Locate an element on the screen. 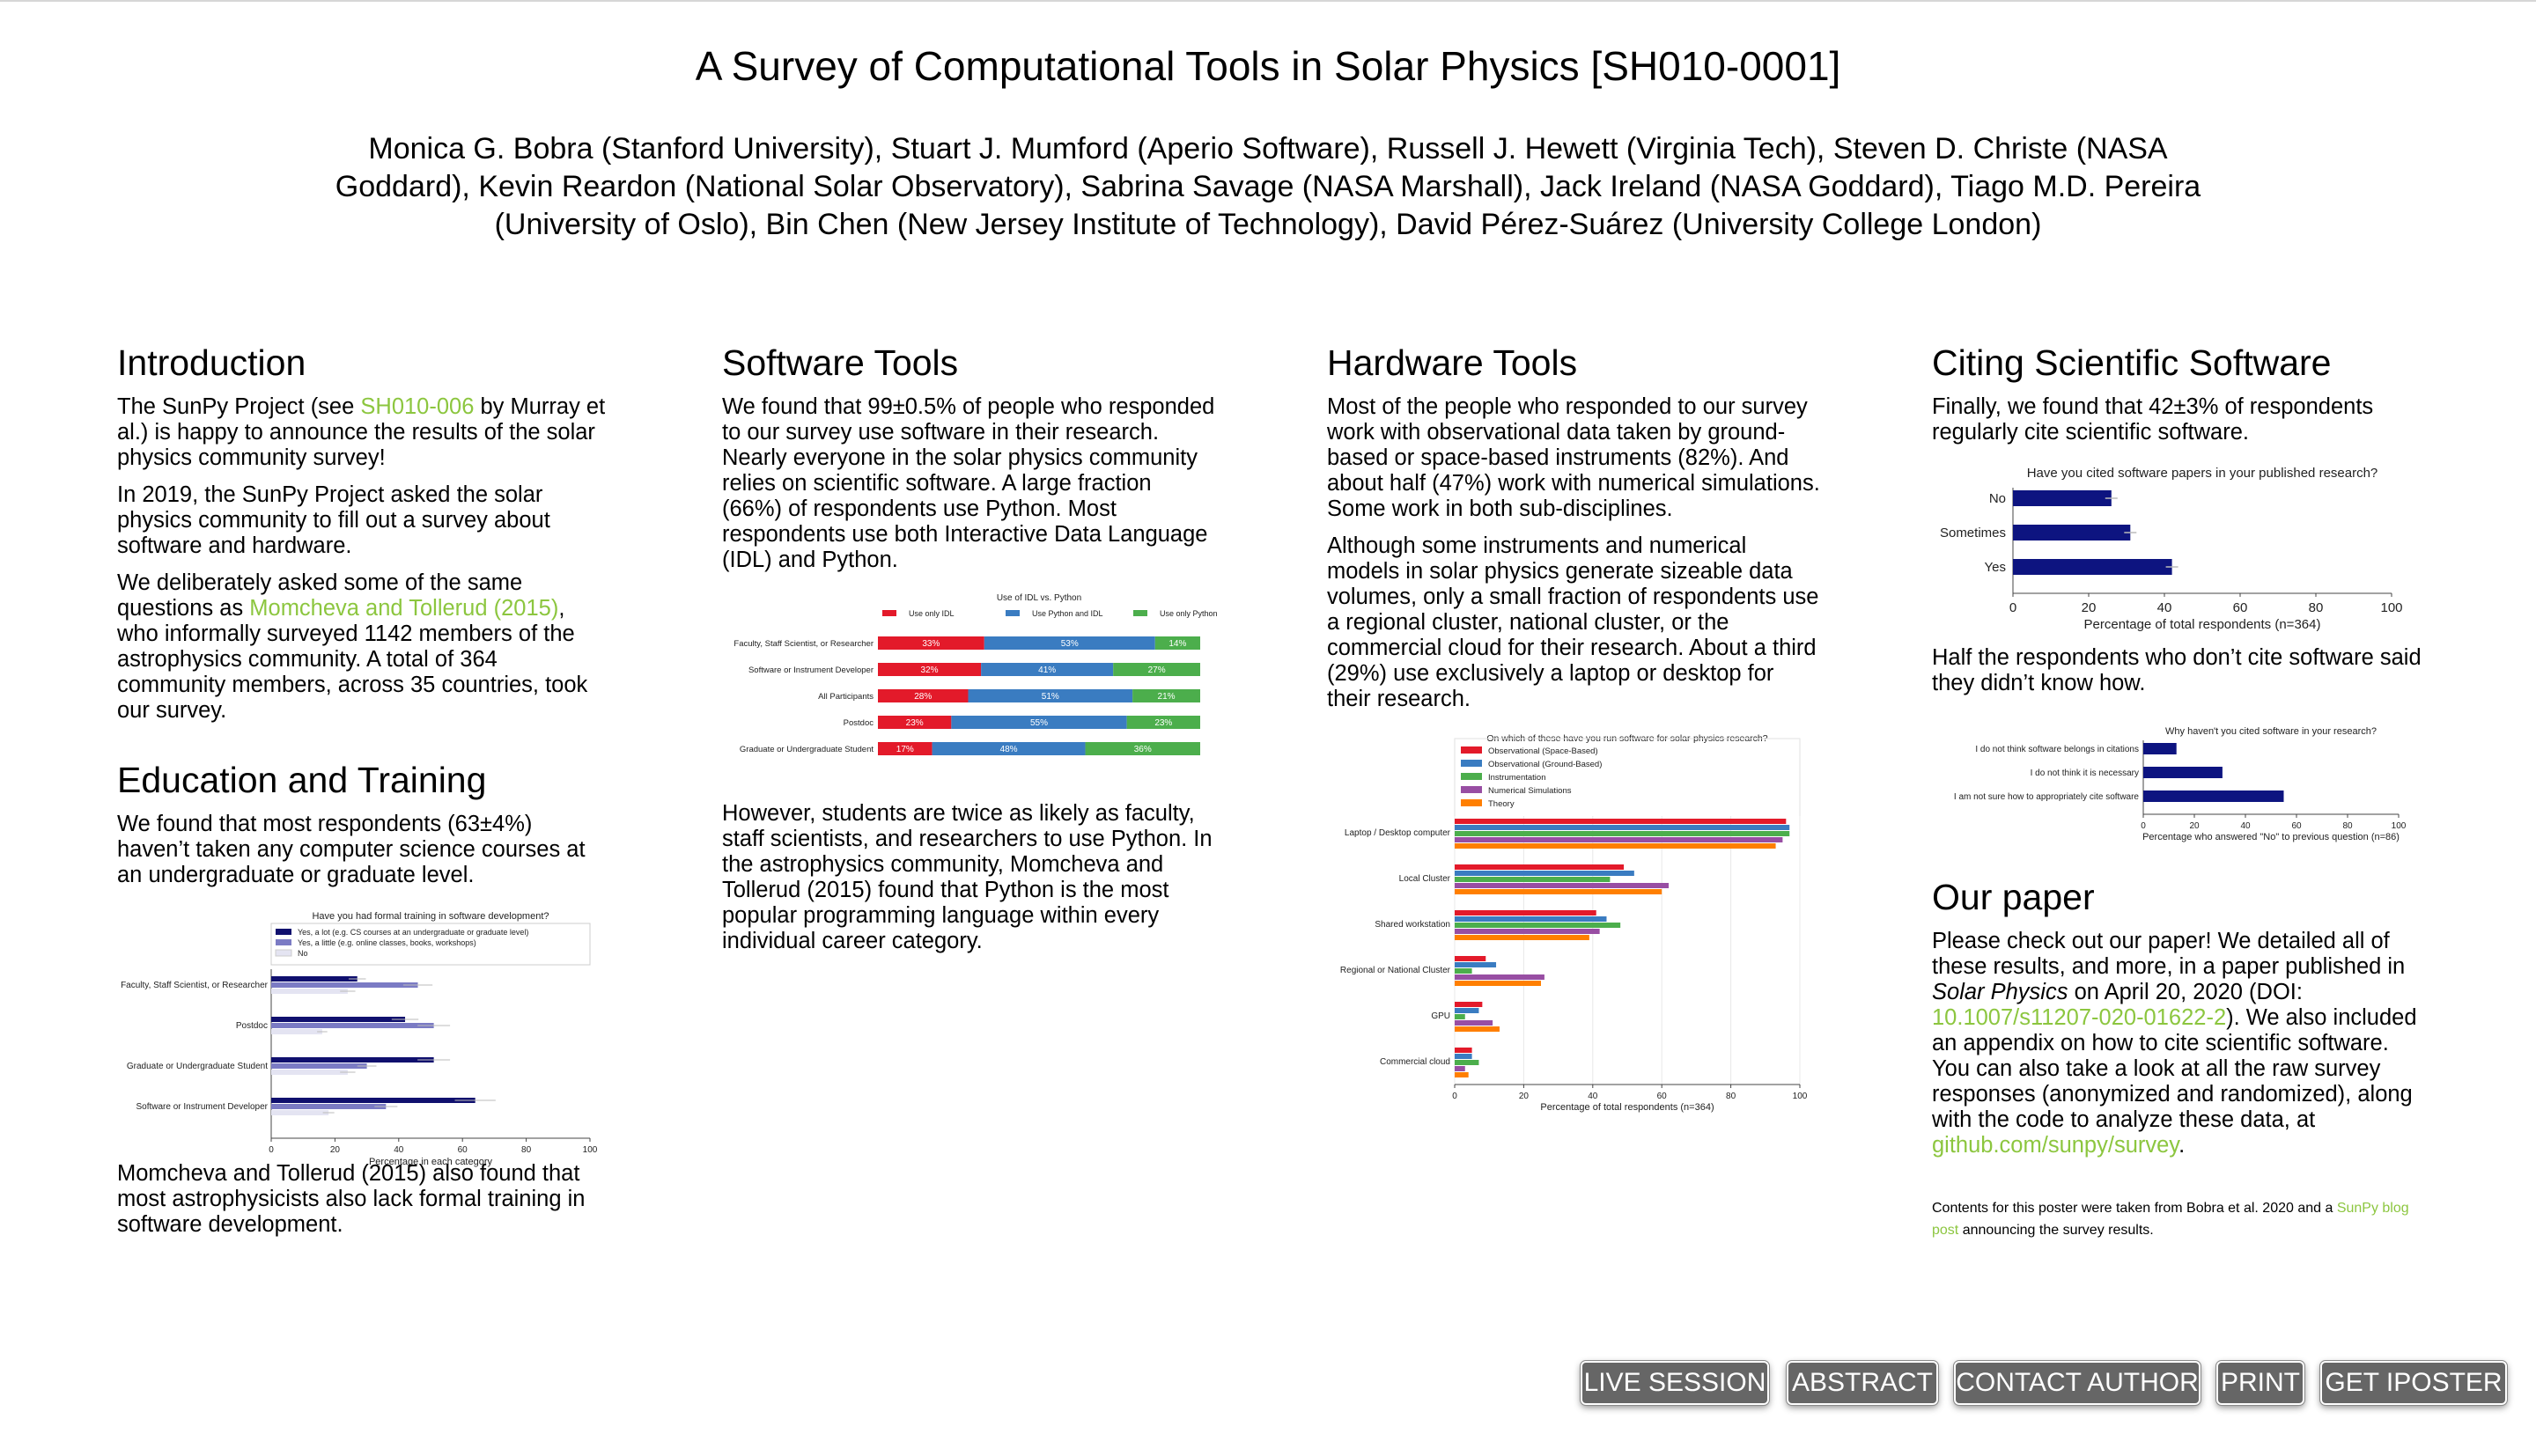 The height and width of the screenshot is (1456, 2536). data-label: 21% is located at coordinates (1167, 697).